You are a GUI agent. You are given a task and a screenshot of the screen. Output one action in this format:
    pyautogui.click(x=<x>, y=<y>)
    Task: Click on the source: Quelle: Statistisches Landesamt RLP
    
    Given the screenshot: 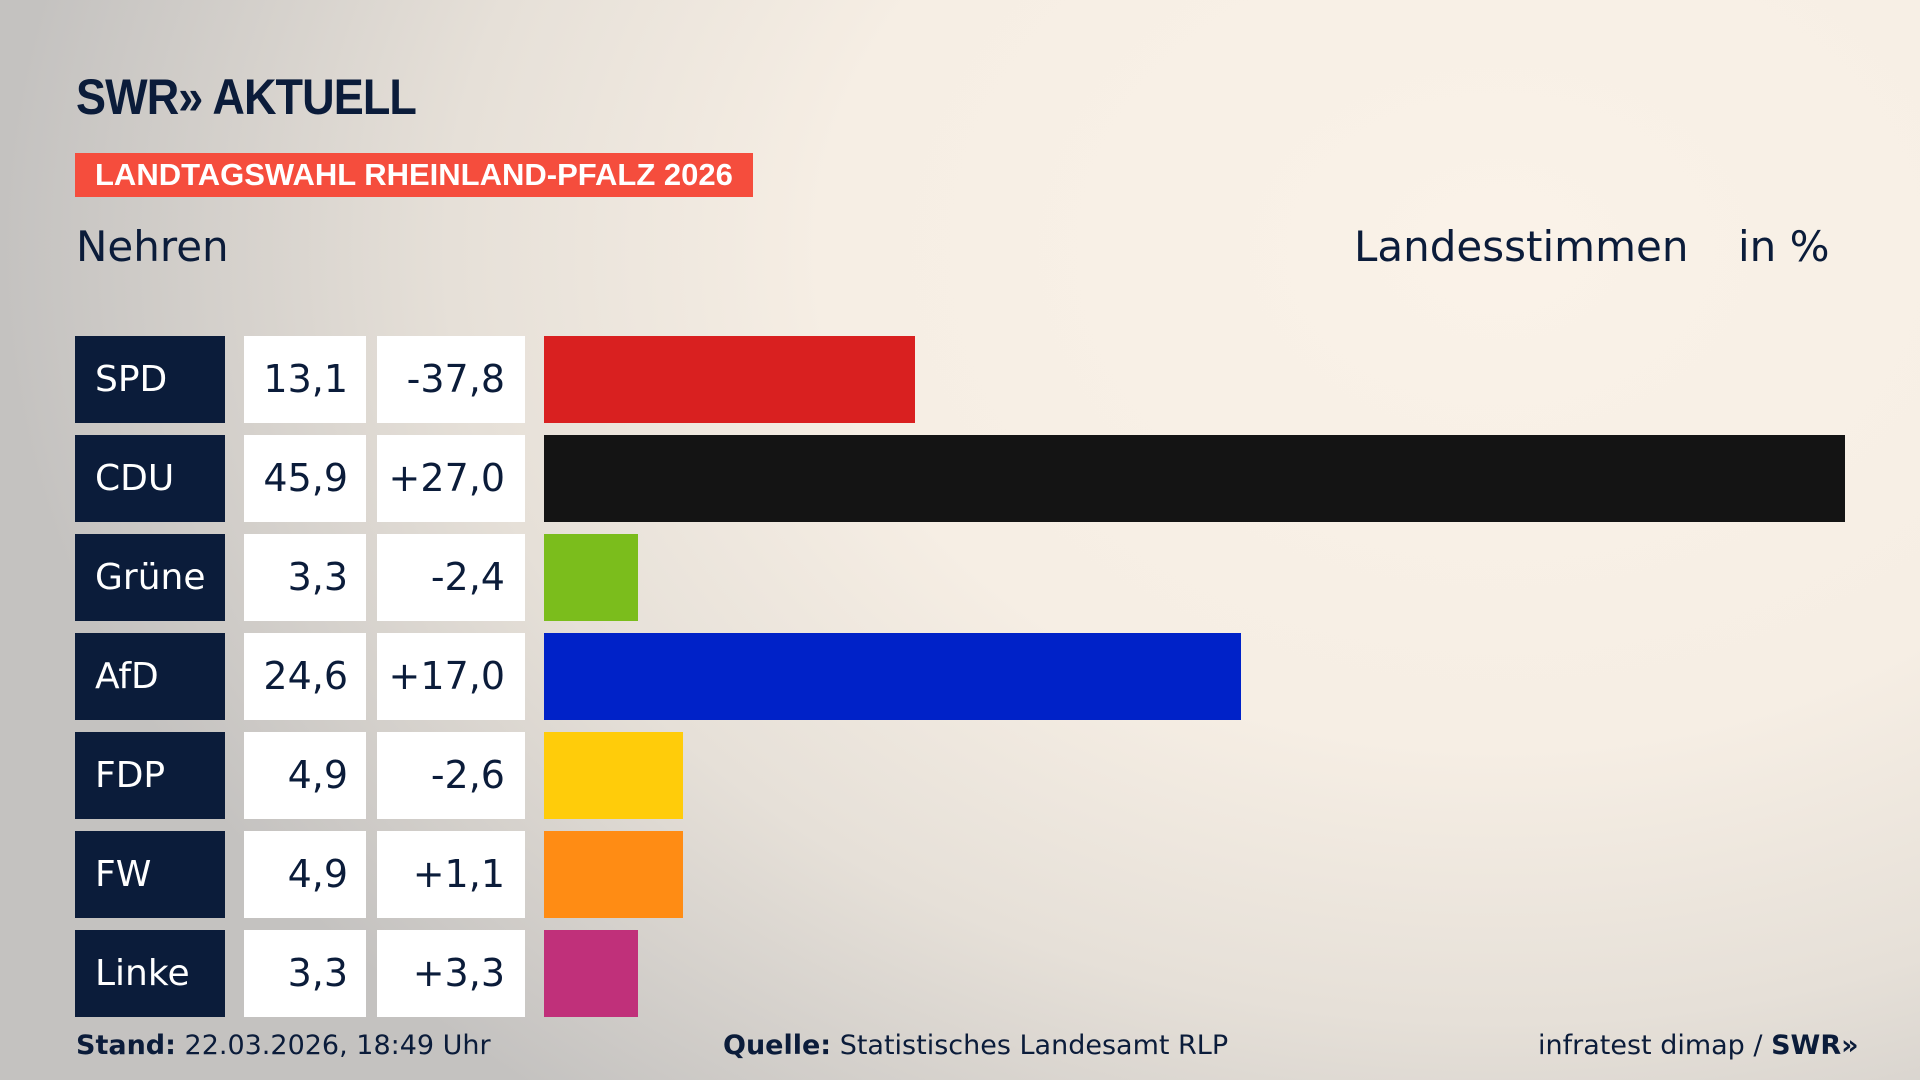 What is the action you would take?
    pyautogui.click(x=975, y=1045)
    